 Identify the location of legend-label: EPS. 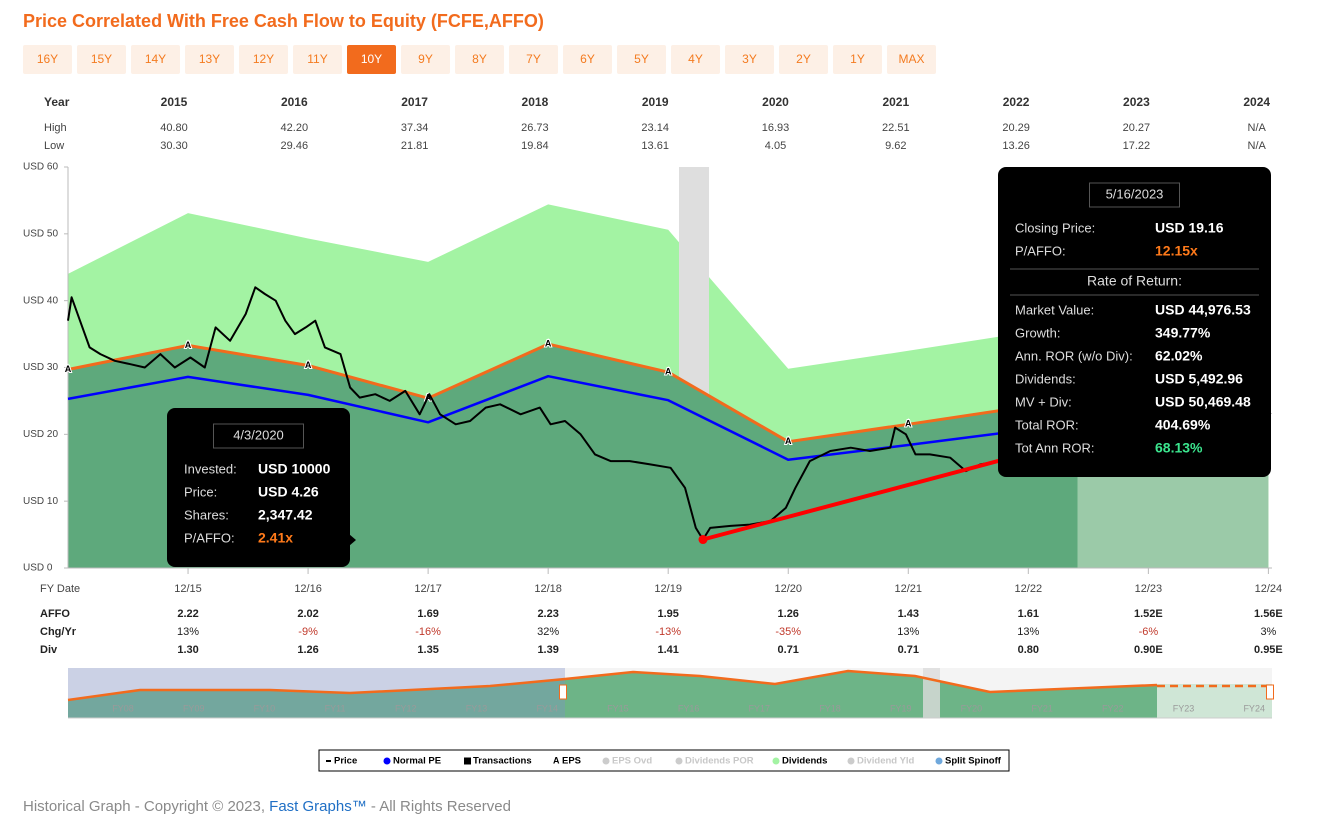
(571, 761).